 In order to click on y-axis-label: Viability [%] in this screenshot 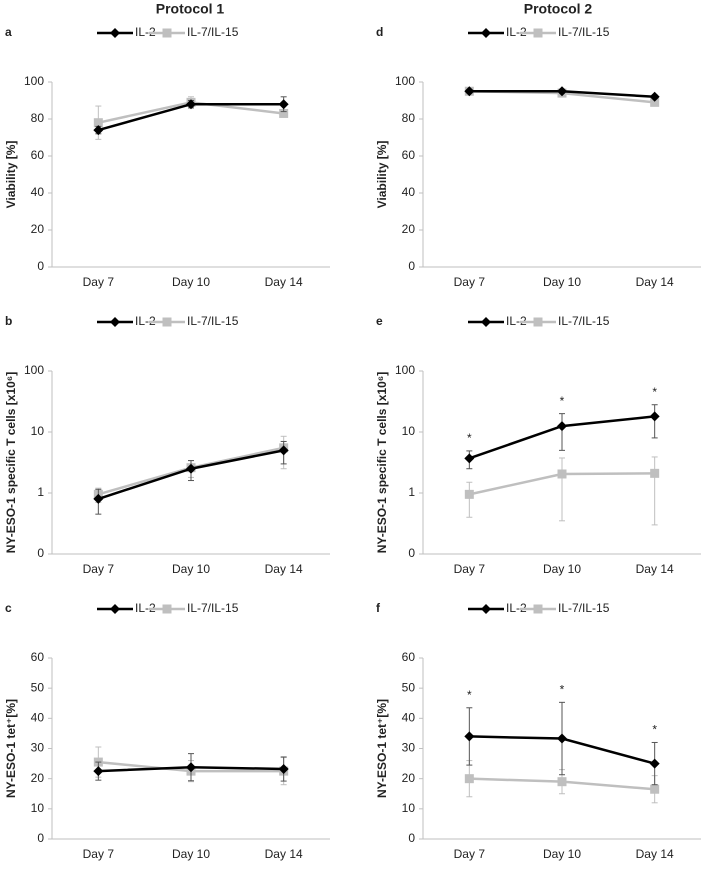, I will do `click(11, 175)`.